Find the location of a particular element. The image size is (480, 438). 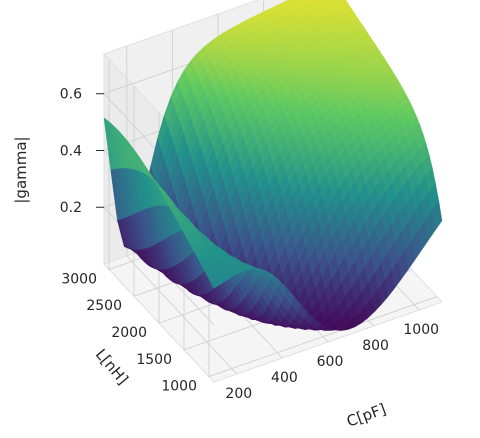

y-tick-label: 1000 is located at coordinates (179, 387).